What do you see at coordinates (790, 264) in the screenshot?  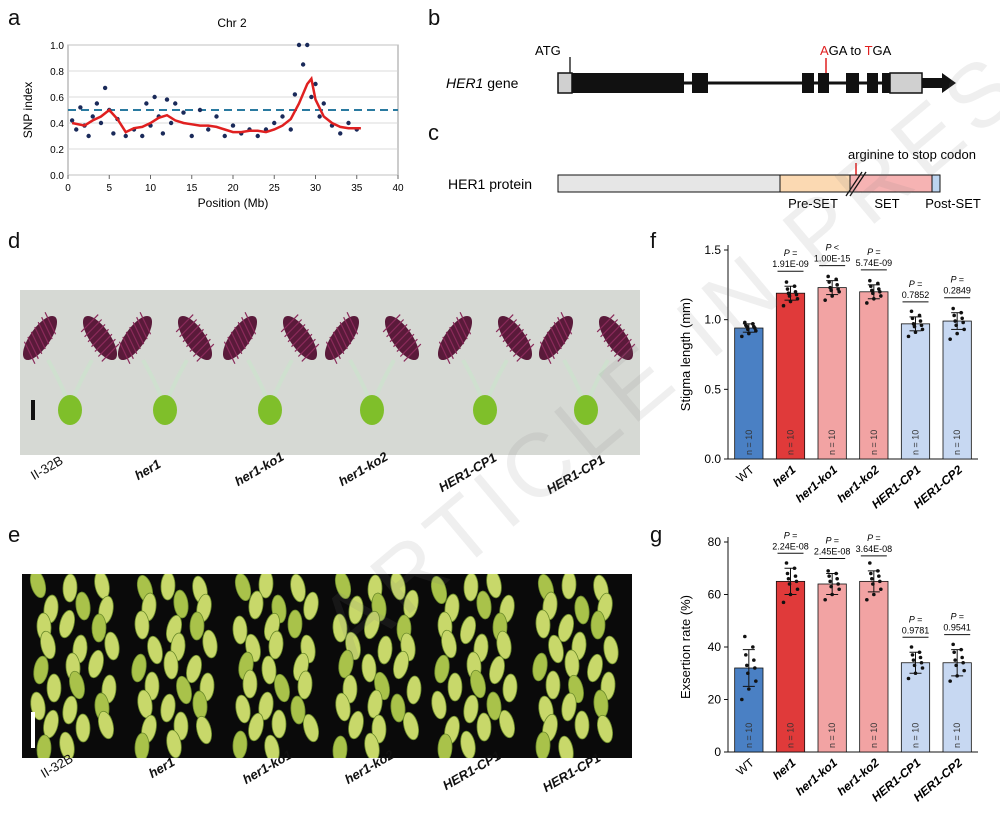 I see `p-value: 1.91E-09` at bounding box center [790, 264].